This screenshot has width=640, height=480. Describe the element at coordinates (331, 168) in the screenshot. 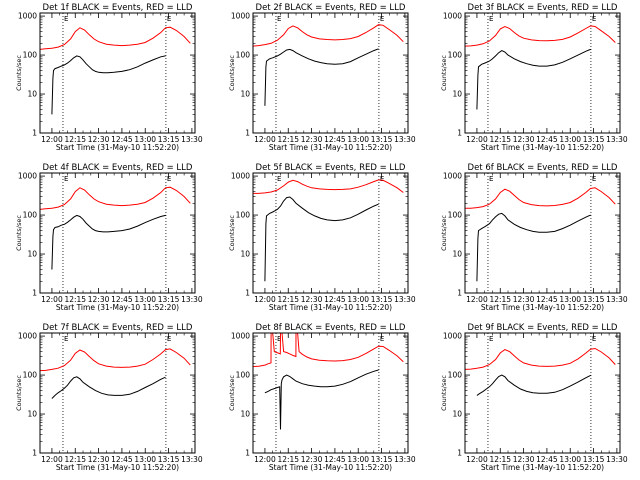

I see `panel-title: Det 5f BLACK = Events, RED = LLD` at that location.